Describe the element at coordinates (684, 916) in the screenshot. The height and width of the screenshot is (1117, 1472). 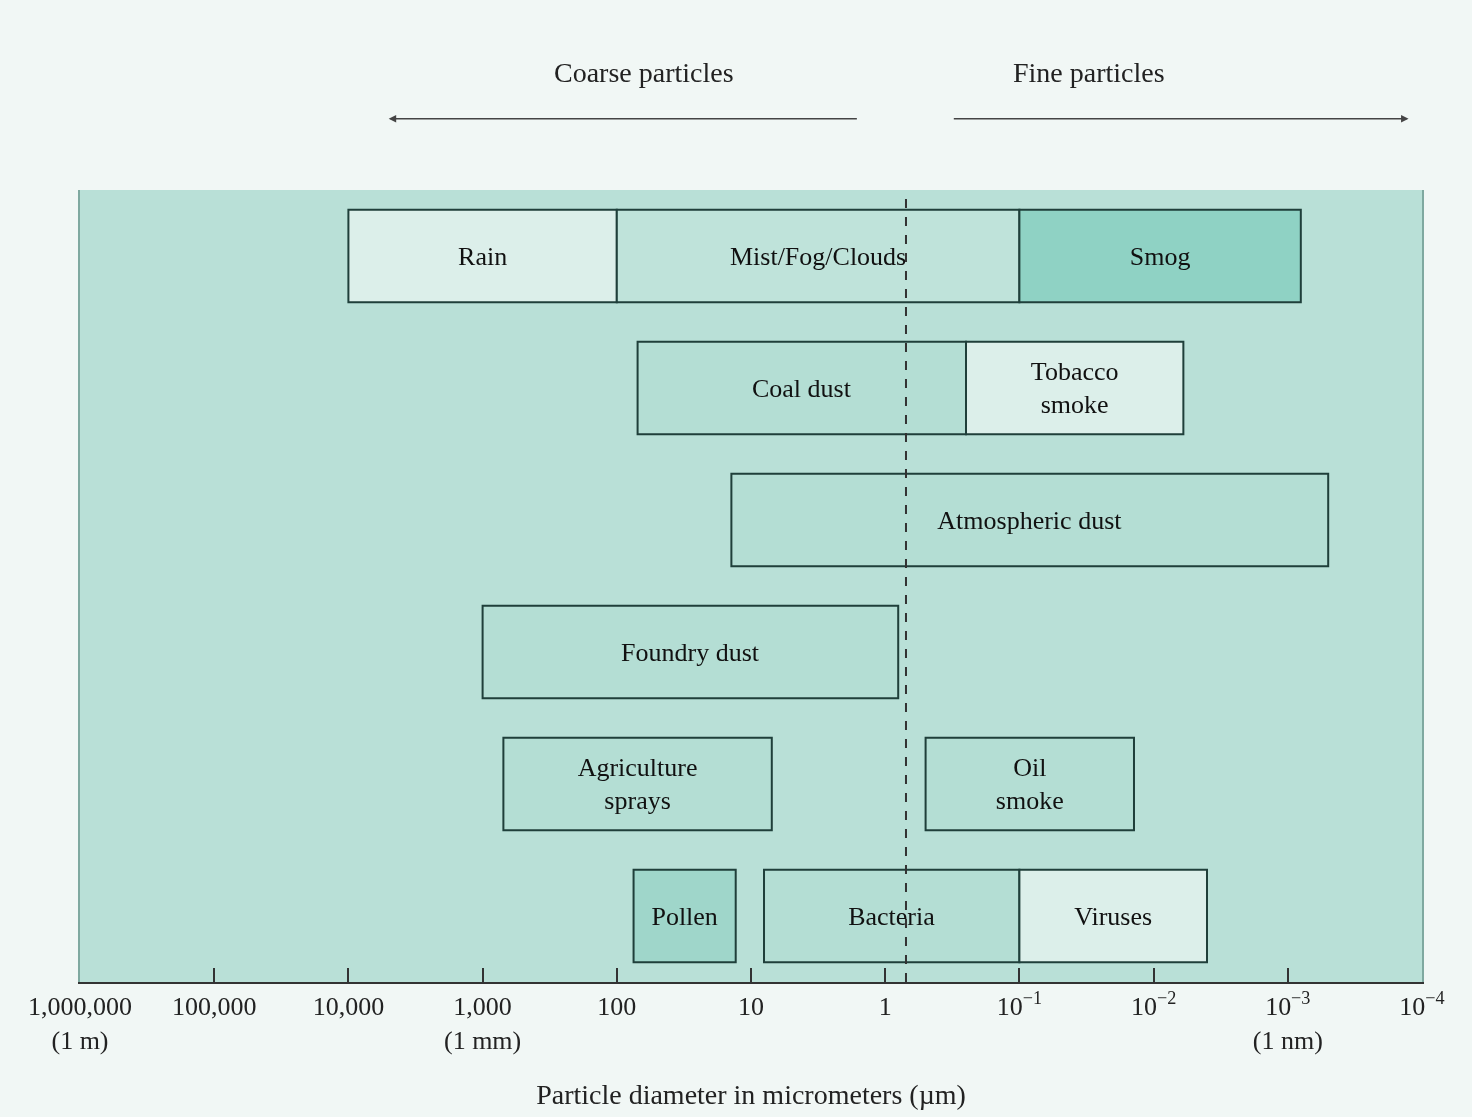
I see `series-label: Pollen` at that location.